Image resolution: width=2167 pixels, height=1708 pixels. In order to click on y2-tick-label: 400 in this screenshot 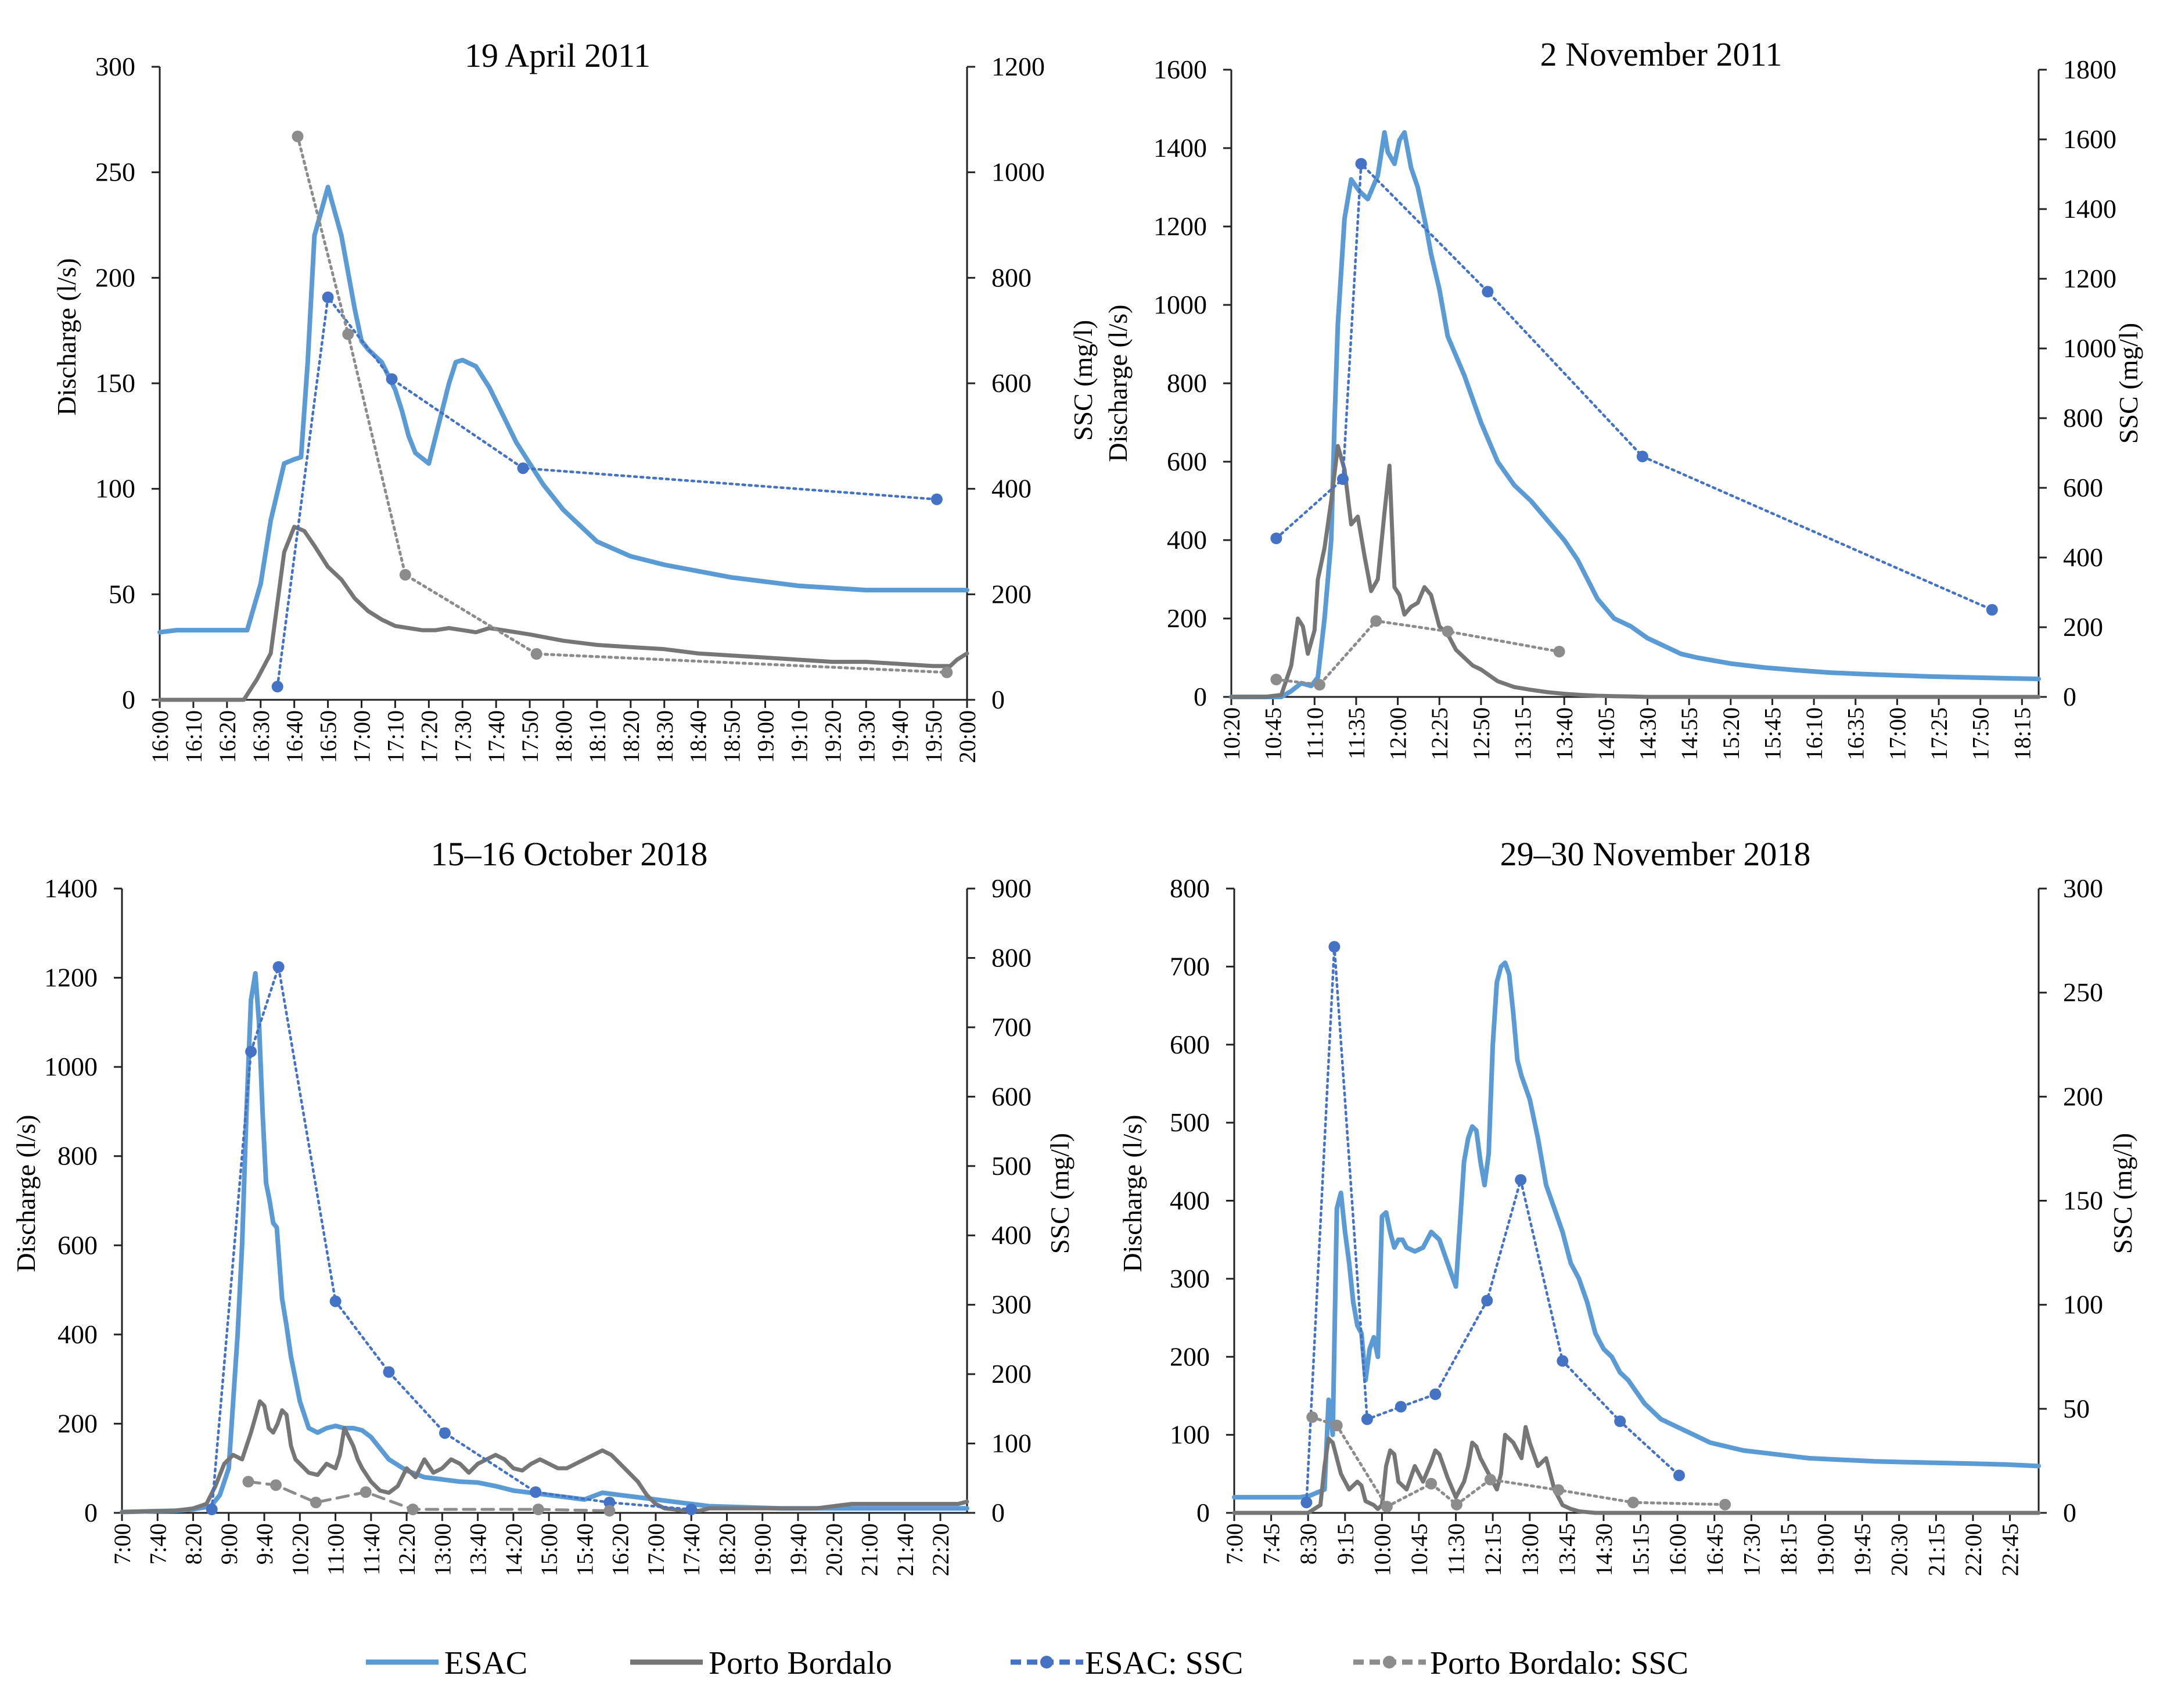, I will do `click(1011, 489)`.